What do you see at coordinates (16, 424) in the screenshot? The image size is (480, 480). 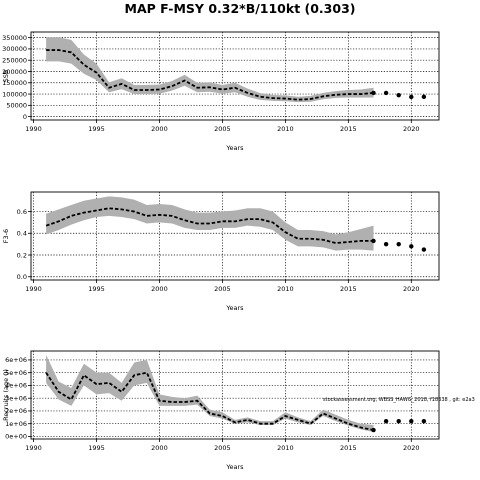 I see `y-tick-label-1: 1e+06` at bounding box center [16, 424].